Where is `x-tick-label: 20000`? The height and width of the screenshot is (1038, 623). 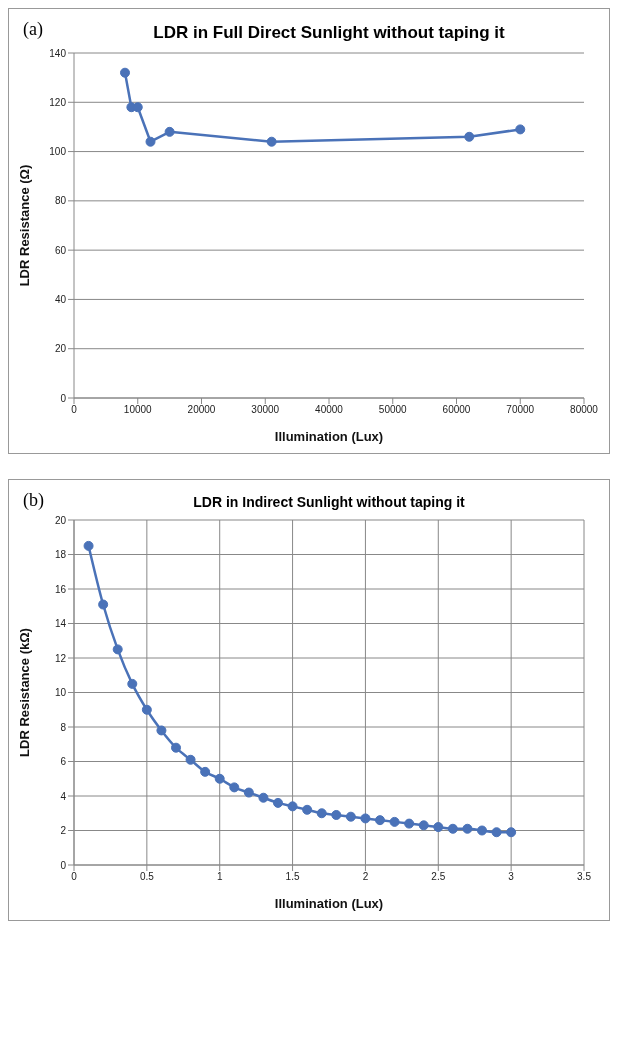 x-tick-label: 20000 is located at coordinates (201, 410).